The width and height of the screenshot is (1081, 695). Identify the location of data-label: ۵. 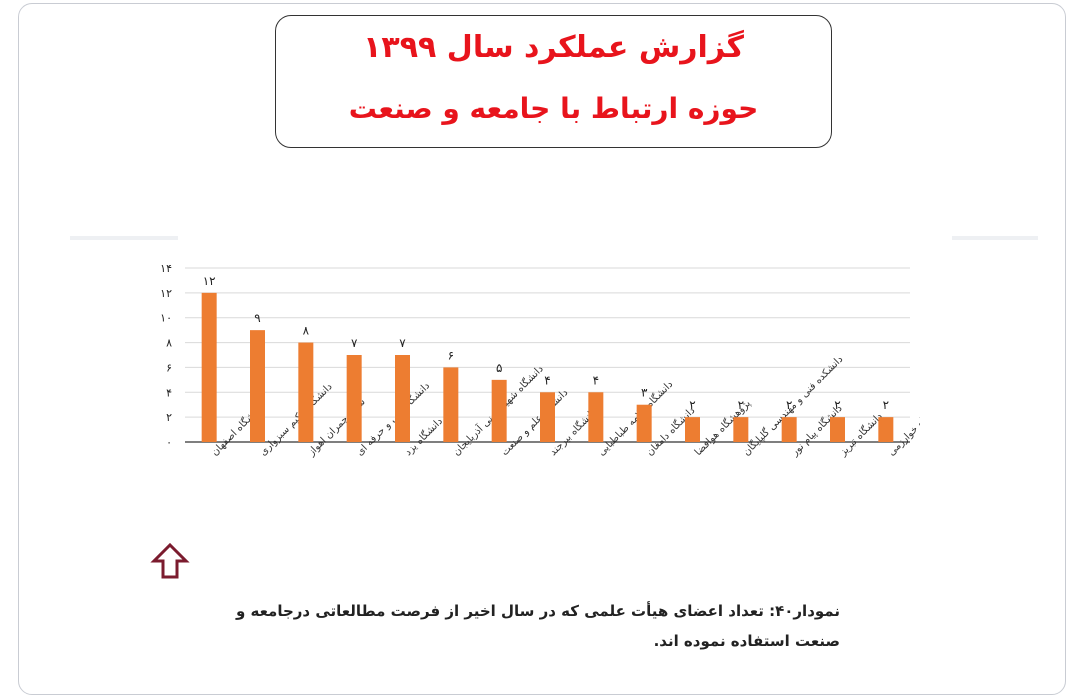
(499, 368).